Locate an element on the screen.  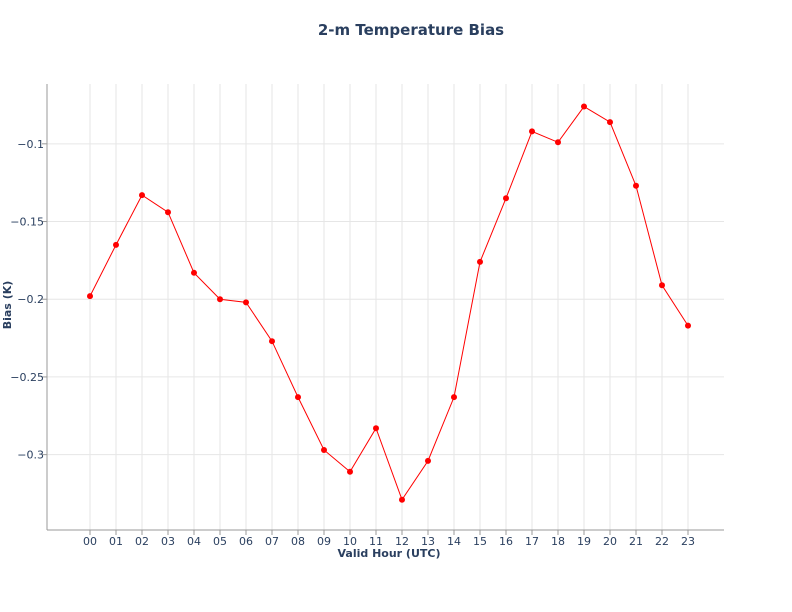
x-tick-label: 00 is located at coordinates (90, 541).